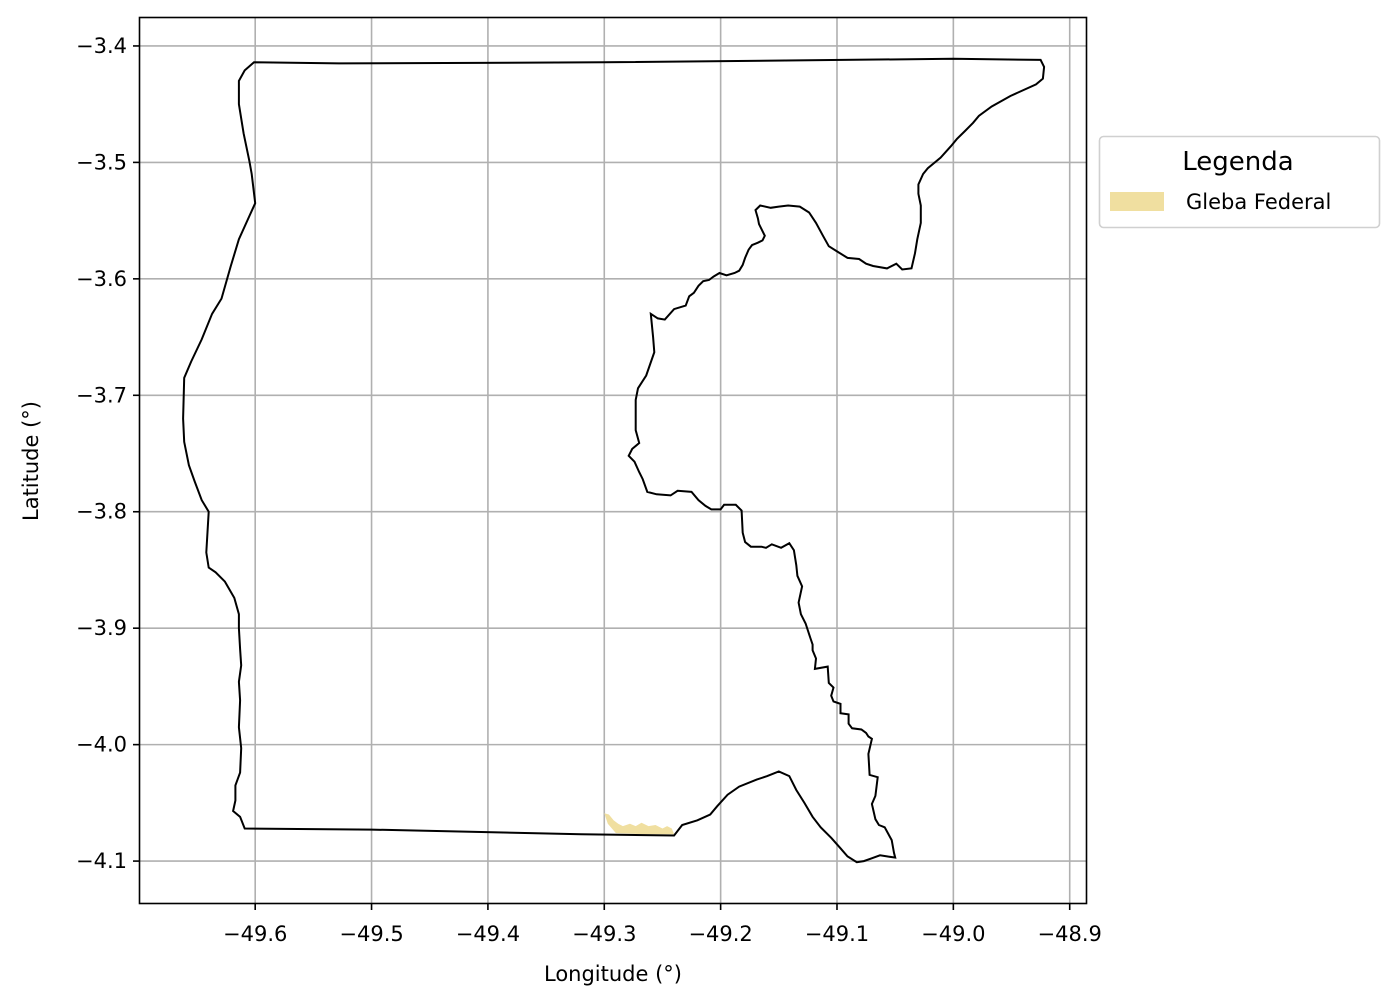  I want to click on x-tick-label: −49.2, so click(720, 934).